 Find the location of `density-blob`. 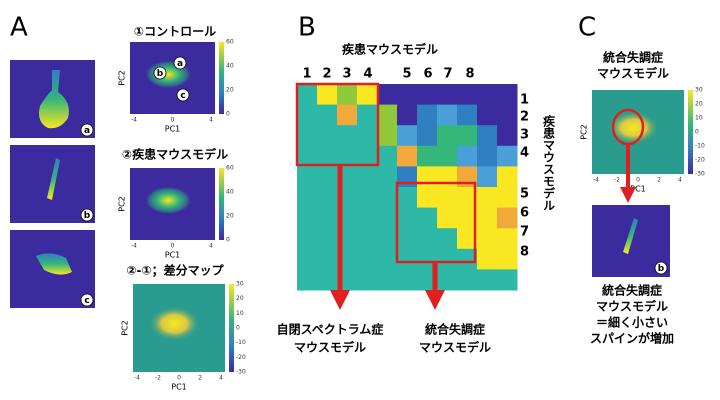

density-blob is located at coordinates (633, 128).